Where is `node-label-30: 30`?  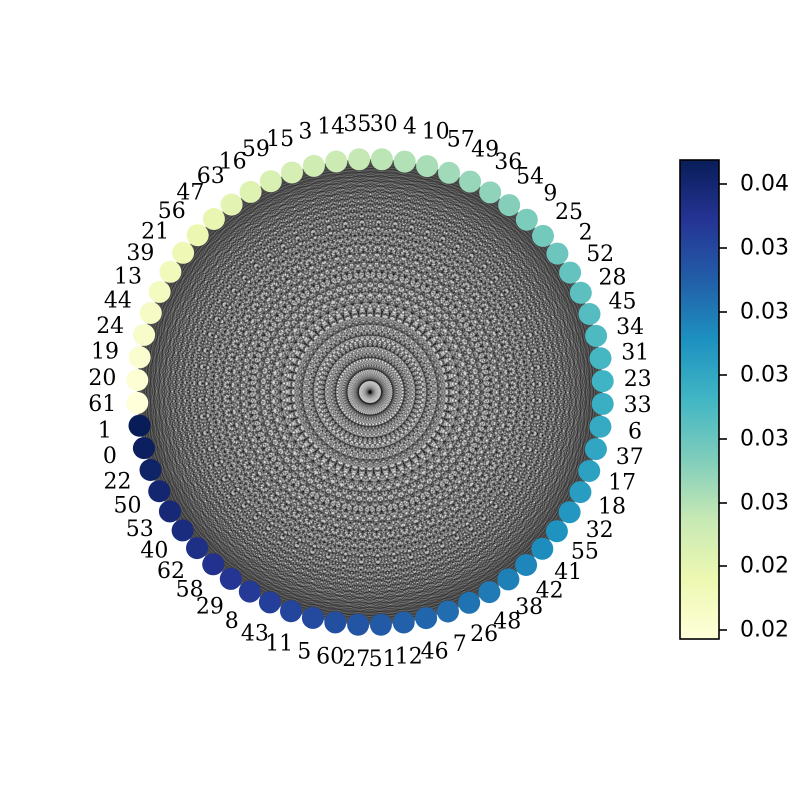
node-label-30: 30 is located at coordinates (384, 124).